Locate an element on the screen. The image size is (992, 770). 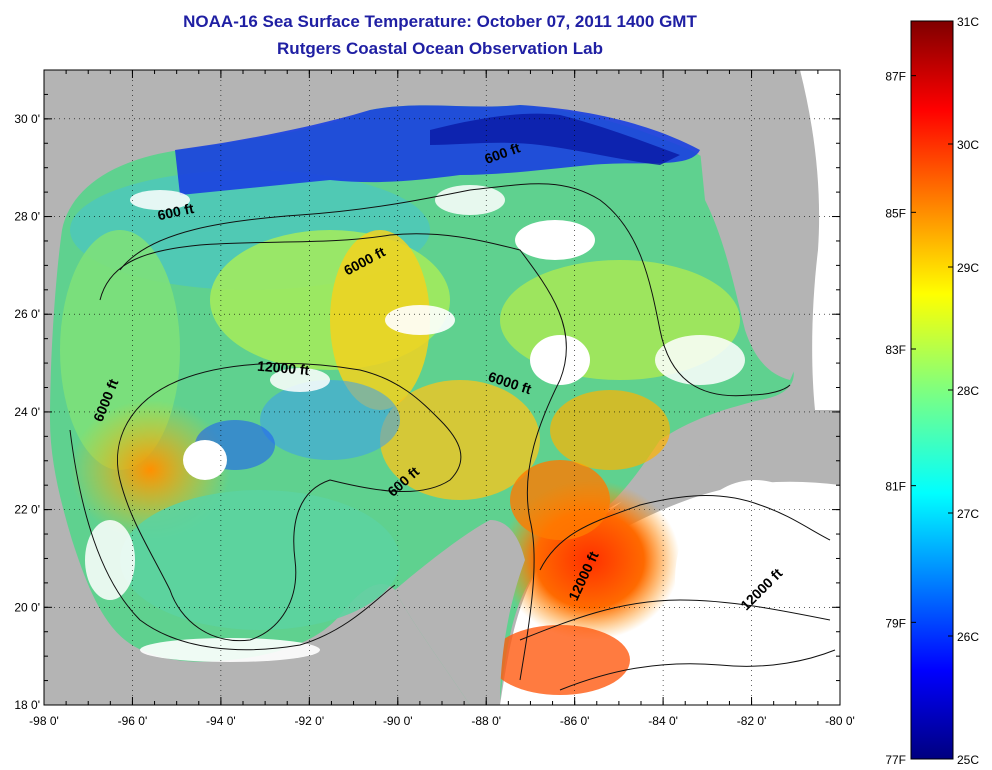
contour-label: 600 ft is located at coordinates (175, 211).